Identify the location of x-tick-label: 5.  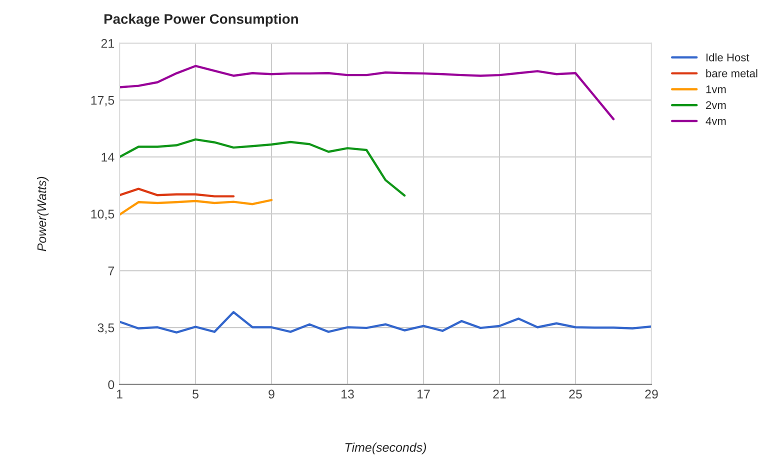
(195, 394).